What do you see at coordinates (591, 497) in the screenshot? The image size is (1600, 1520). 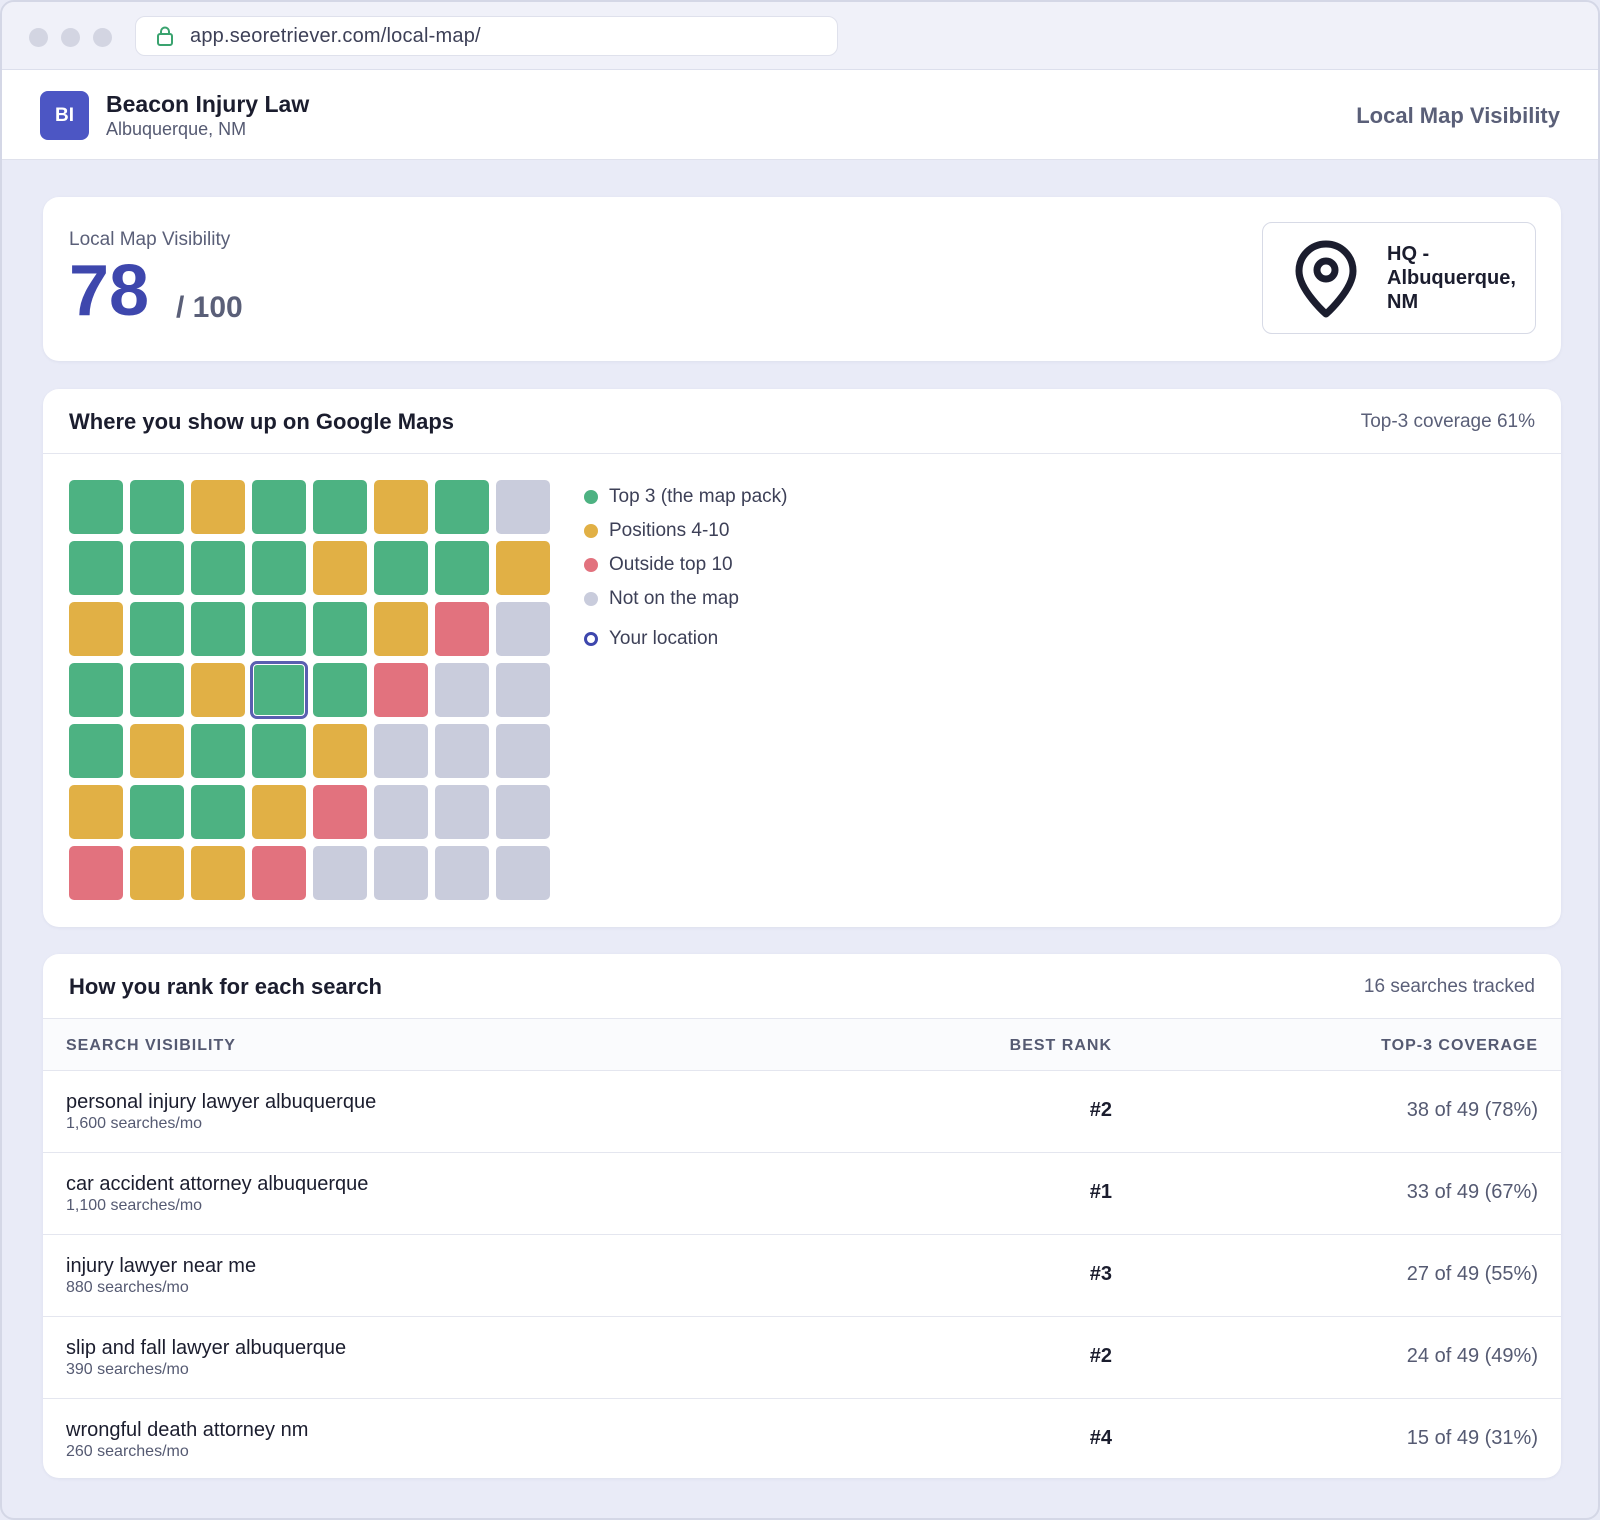 I see `legend-swatch-top3` at bounding box center [591, 497].